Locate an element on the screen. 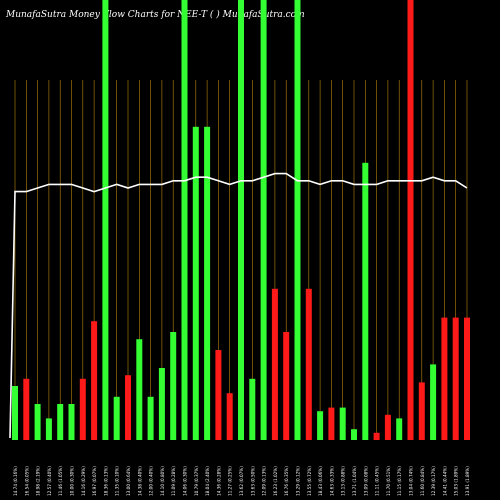  x-tick-label: 14.16 (0.29%) is located at coordinates (83, 481).